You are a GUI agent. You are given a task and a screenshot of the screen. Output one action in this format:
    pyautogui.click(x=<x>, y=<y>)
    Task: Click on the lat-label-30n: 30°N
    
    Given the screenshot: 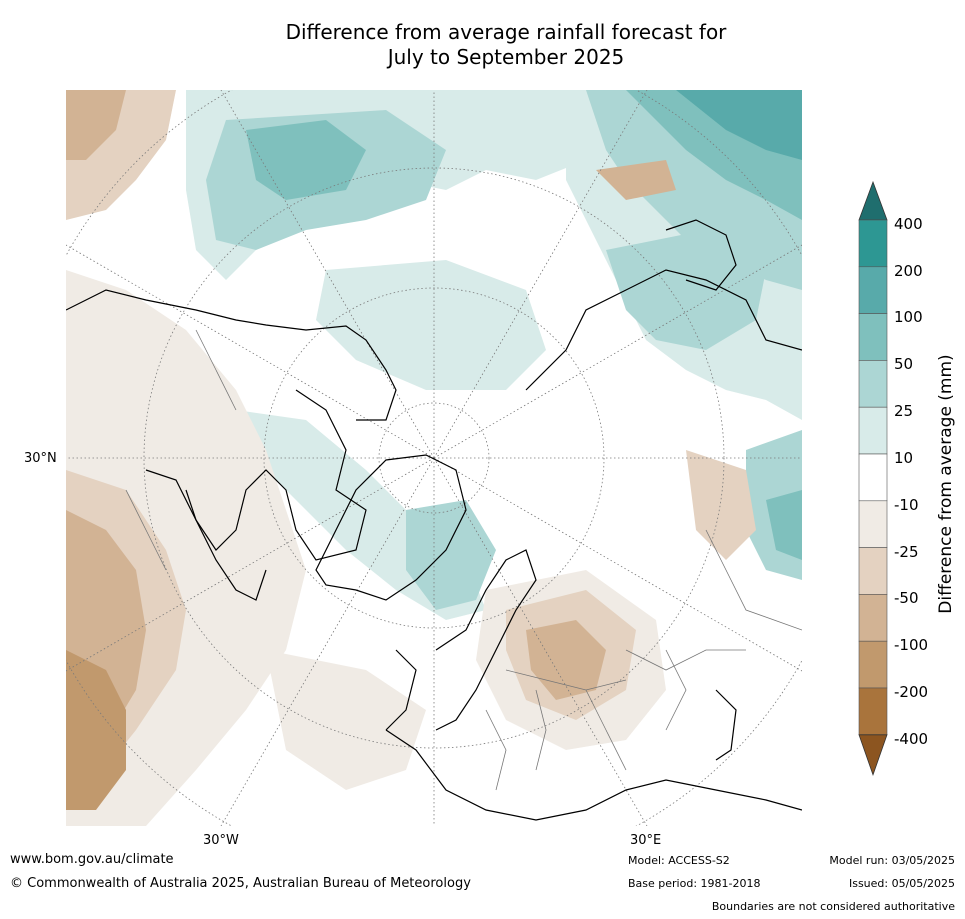 What is the action you would take?
    pyautogui.click(x=40, y=458)
    